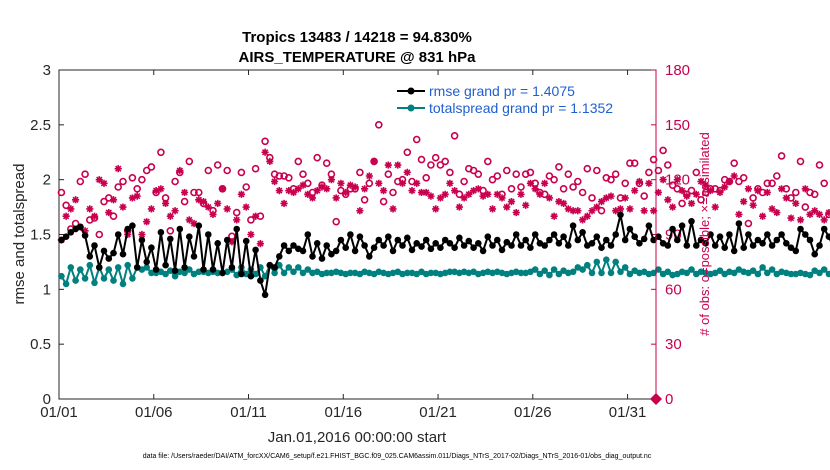 The width and height of the screenshot is (830, 470). What do you see at coordinates (673, 344) in the screenshot?
I see `y-right-tick-label: 30` at bounding box center [673, 344].